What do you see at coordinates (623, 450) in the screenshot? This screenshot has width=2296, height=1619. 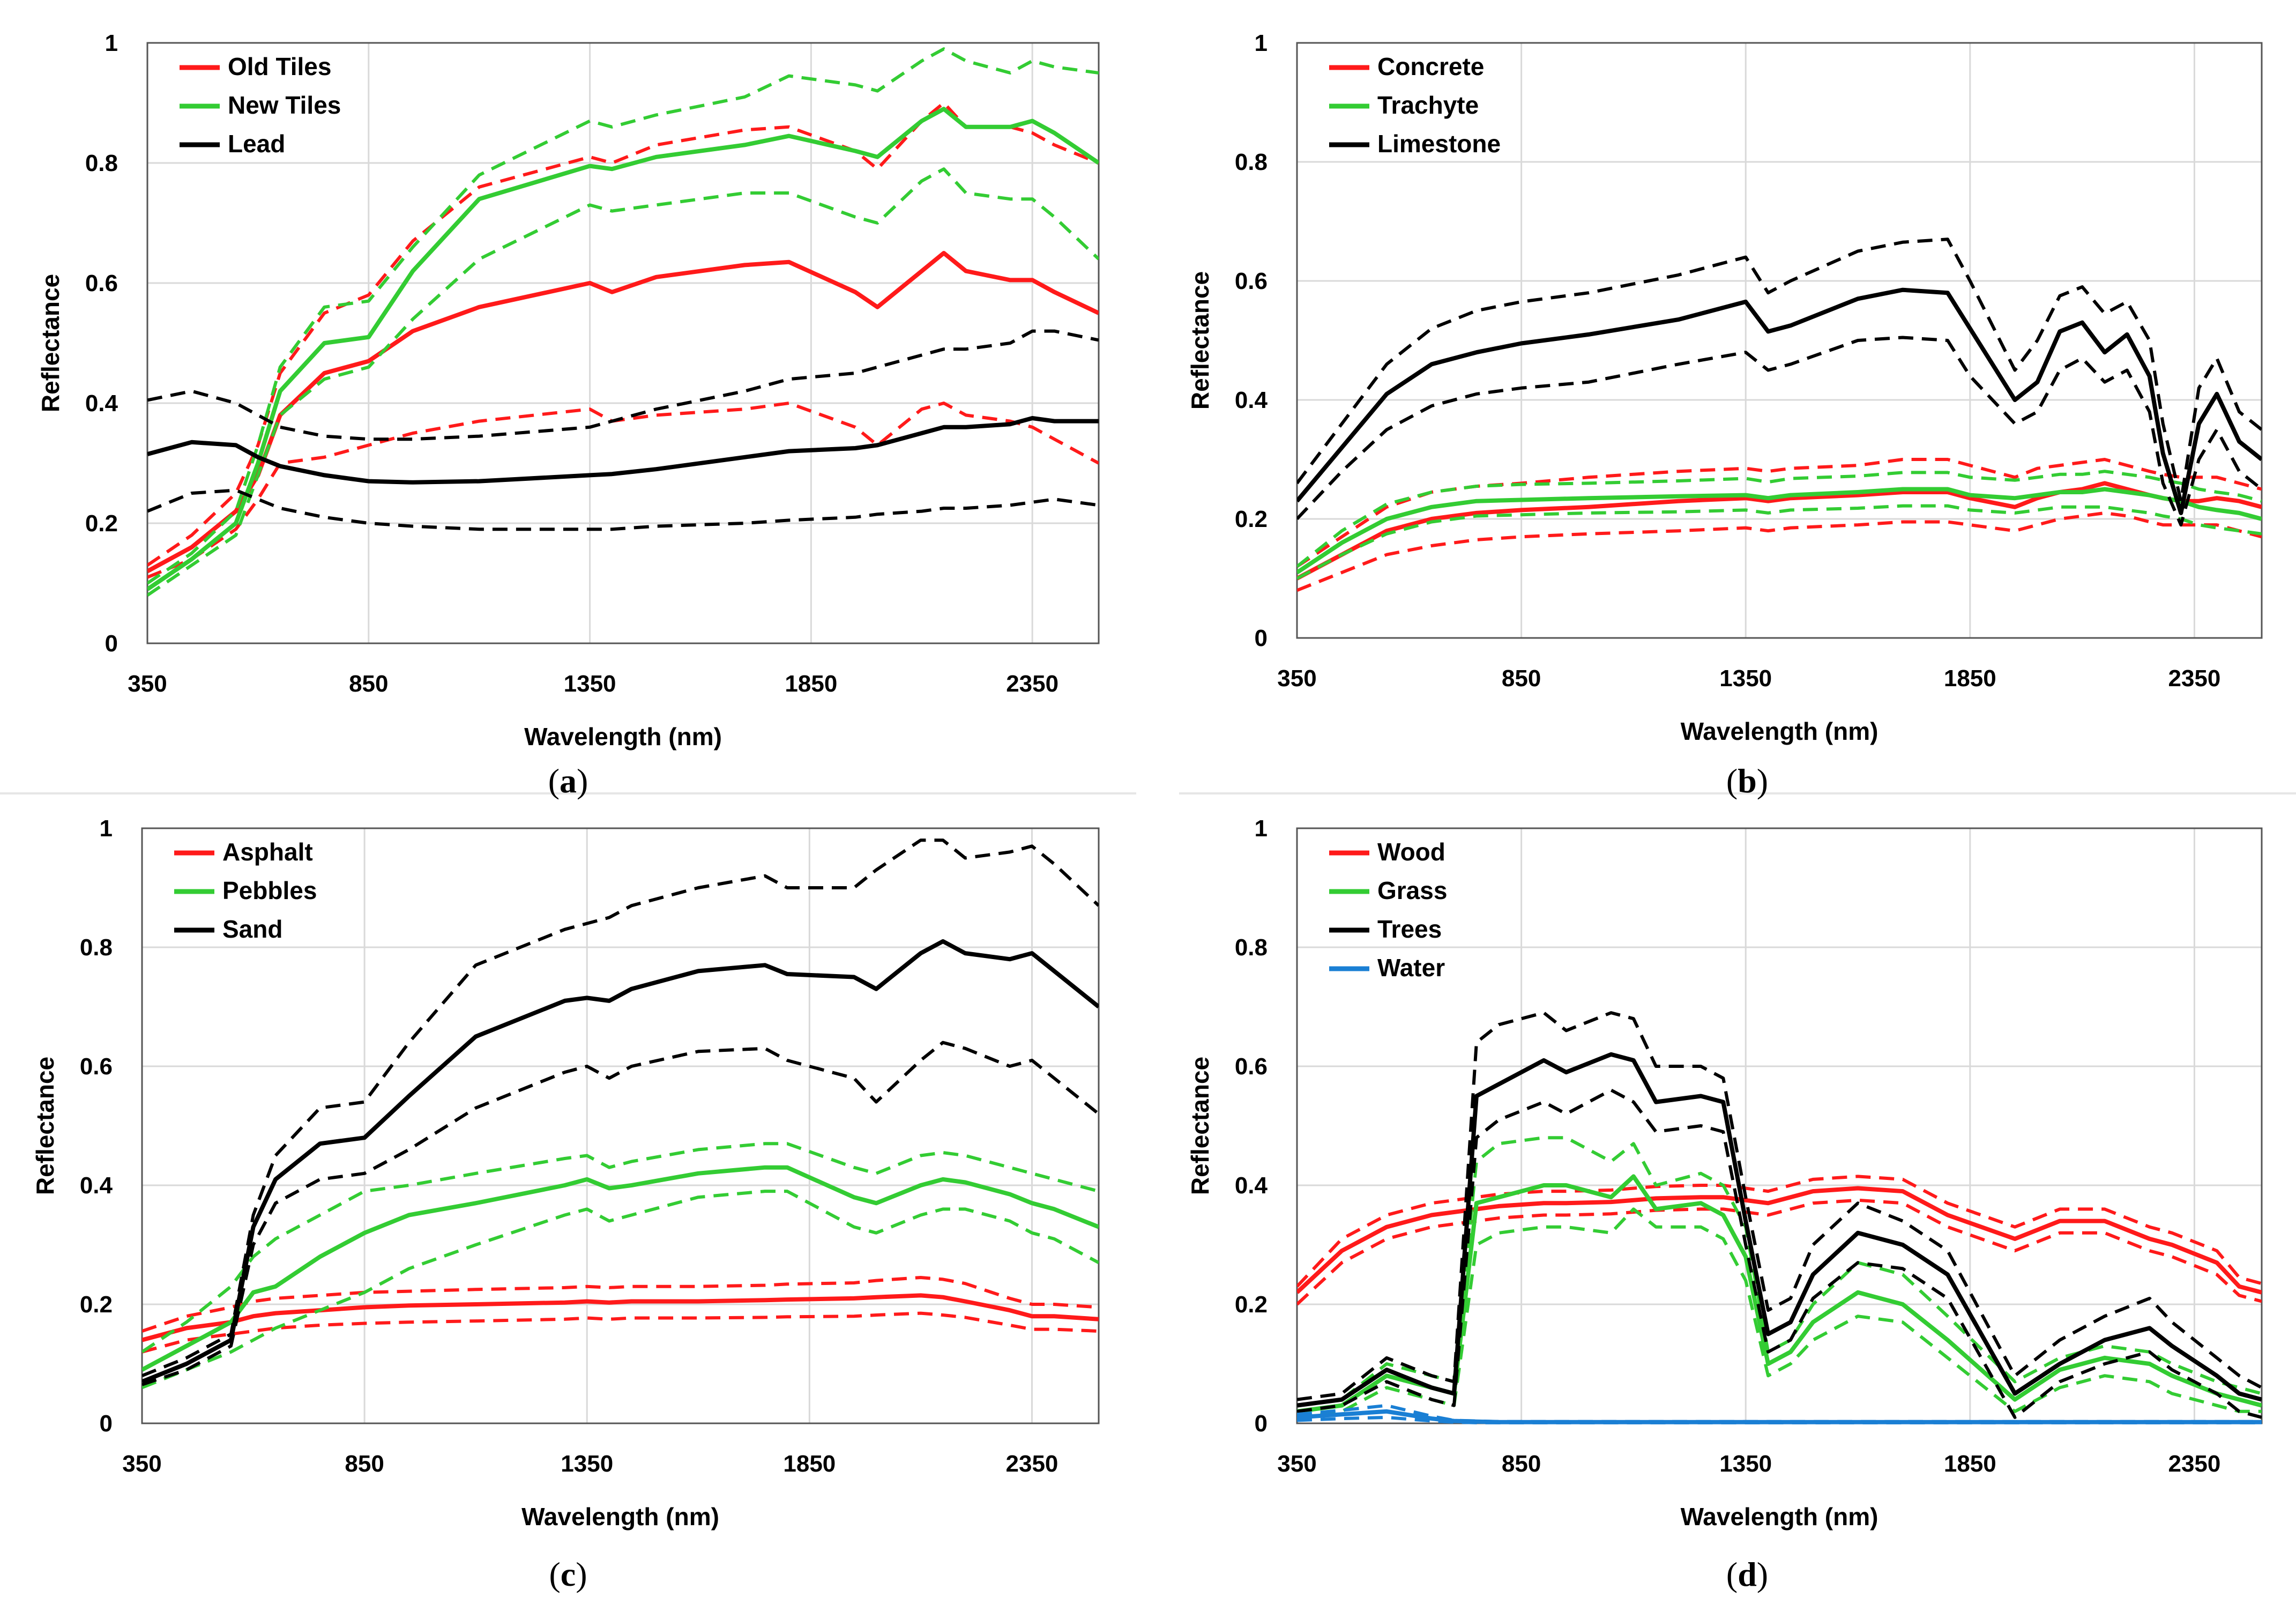 I see `series-line-lead` at bounding box center [623, 450].